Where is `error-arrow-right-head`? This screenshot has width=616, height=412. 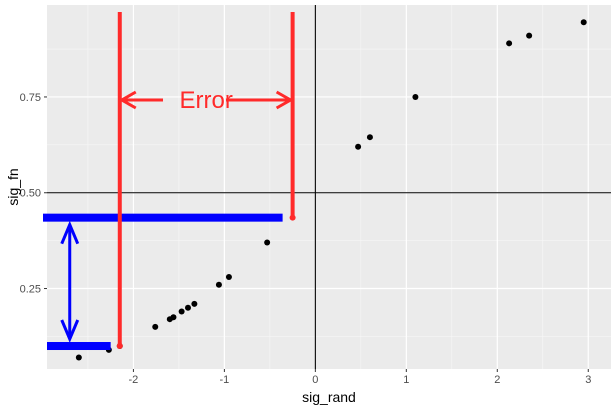 error-arrow-right-head is located at coordinates (284, 100).